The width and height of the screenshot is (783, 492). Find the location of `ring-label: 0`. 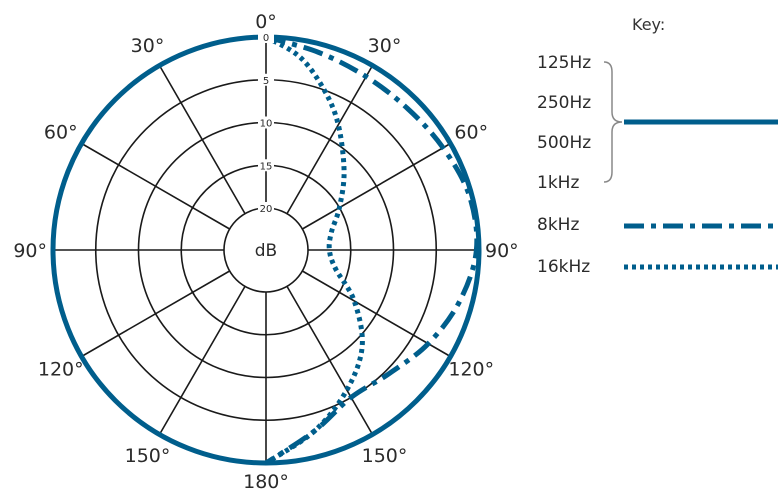

ring-label: 0 is located at coordinates (266, 38).